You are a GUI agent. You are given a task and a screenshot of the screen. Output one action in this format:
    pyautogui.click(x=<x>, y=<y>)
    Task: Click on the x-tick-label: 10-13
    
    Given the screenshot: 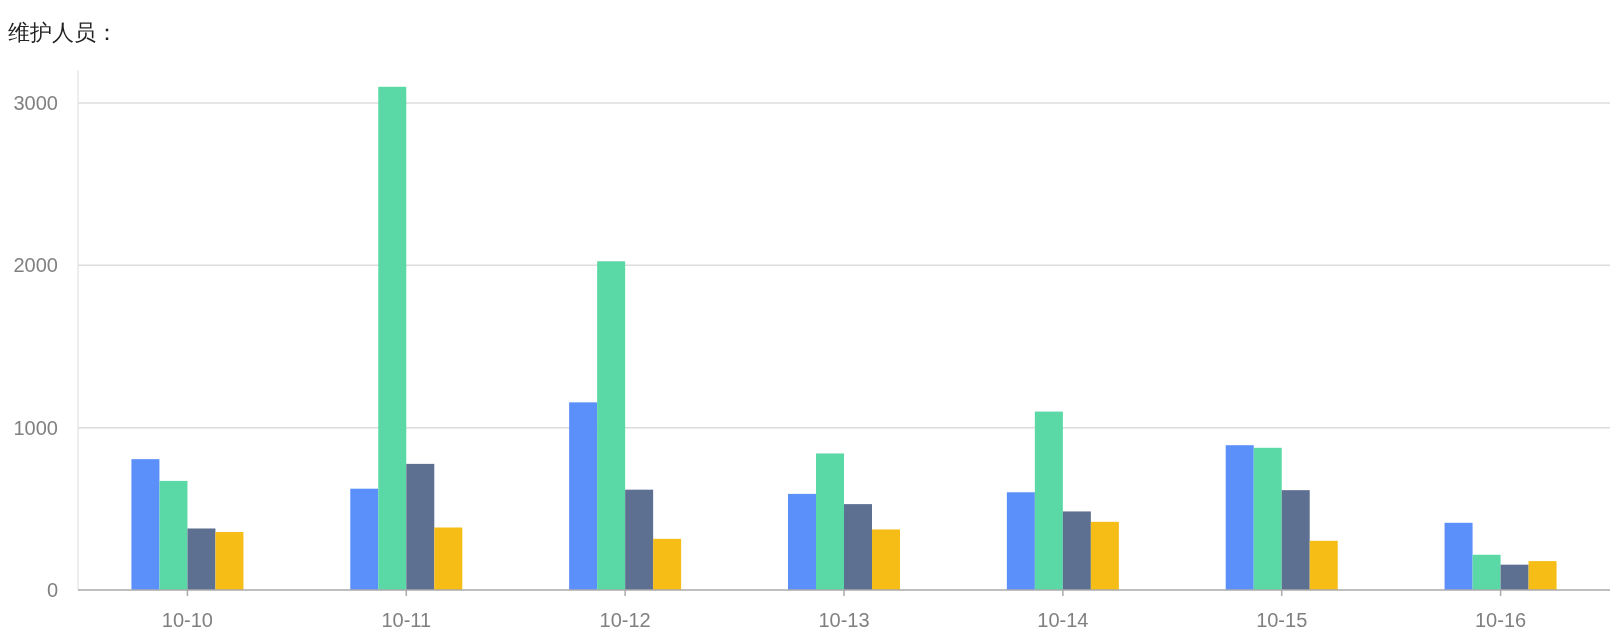 What is the action you would take?
    pyautogui.click(x=844, y=620)
    